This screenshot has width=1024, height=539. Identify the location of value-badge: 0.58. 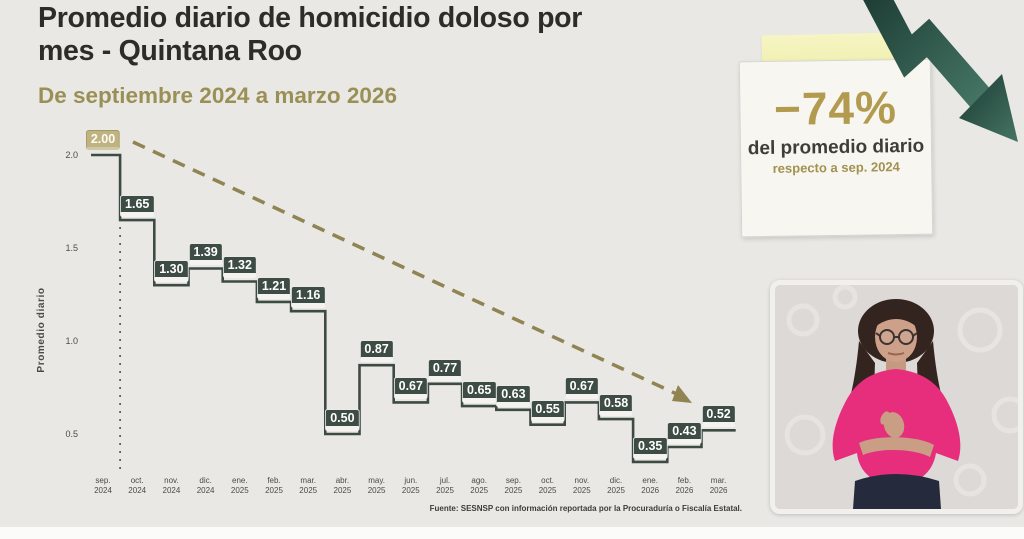
(616, 405).